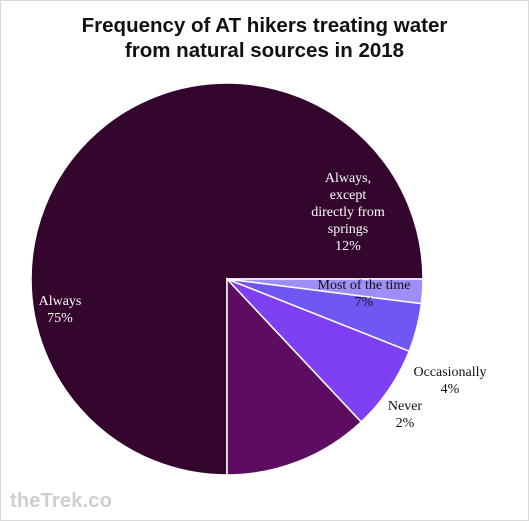 The height and width of the screenshot is (521, 529). What do you see at coordinates (348, 195) in the screenshot?
I see `slice-label-1-line-1: except` at bounding box center [348, 195].